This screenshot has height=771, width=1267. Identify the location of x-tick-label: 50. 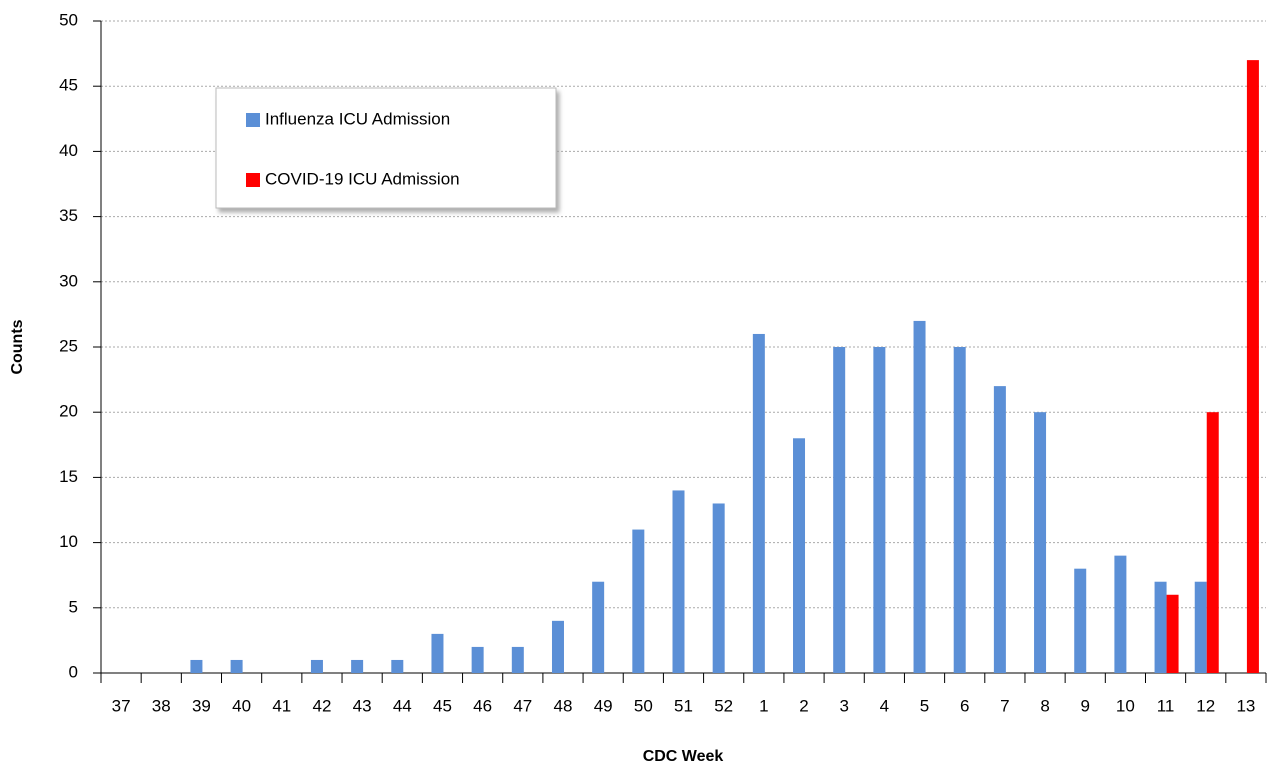
(643, 705).